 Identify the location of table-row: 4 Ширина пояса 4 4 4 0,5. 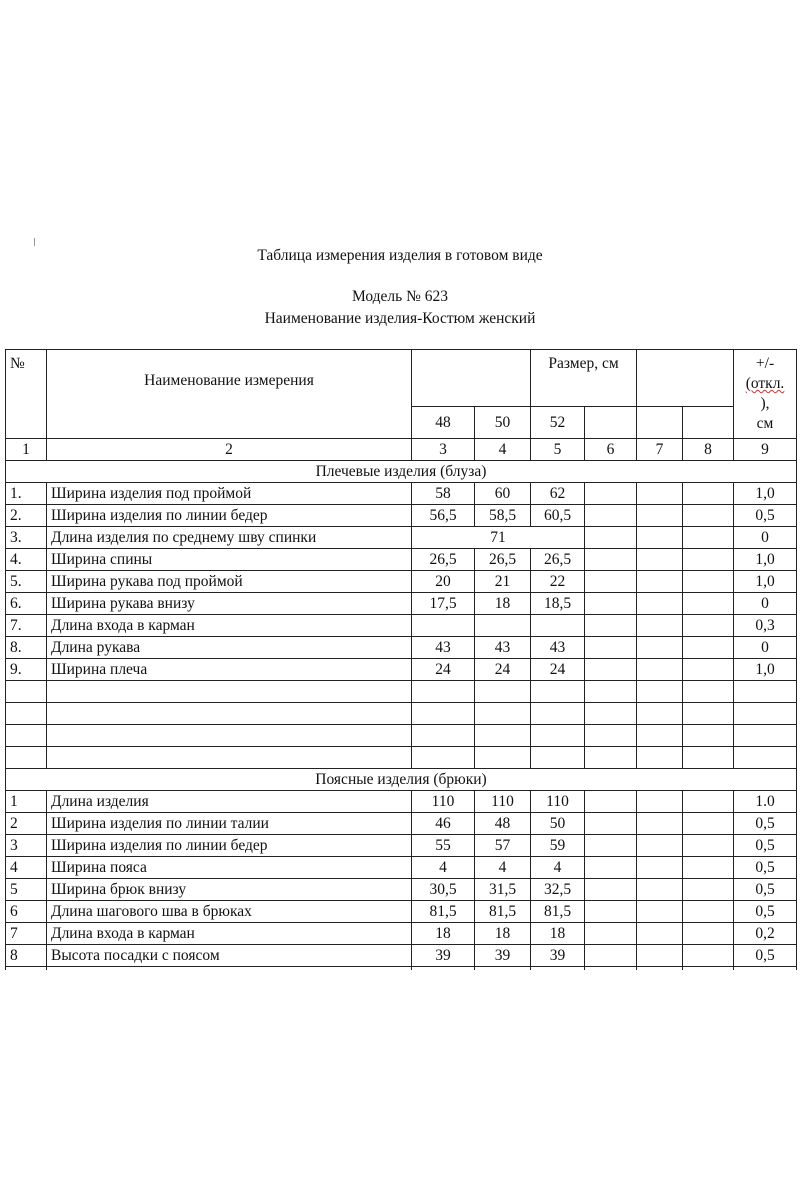
(401, 867).